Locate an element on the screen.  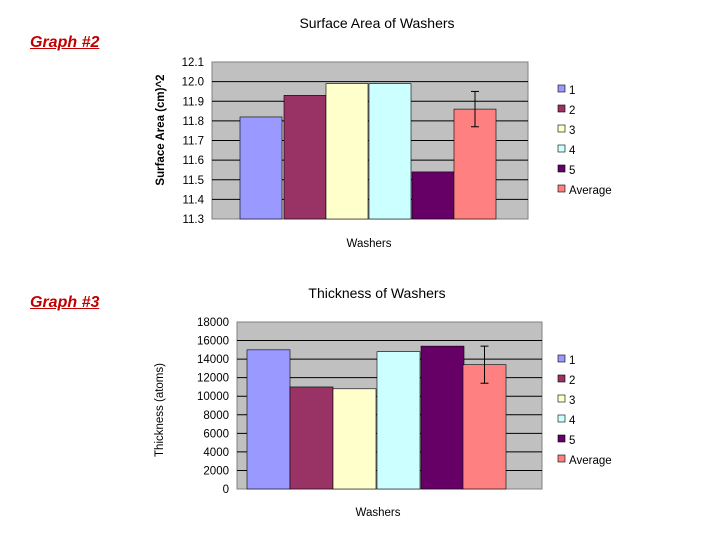
chart3-legend-label: 4 is located at coordinates (572, 421).